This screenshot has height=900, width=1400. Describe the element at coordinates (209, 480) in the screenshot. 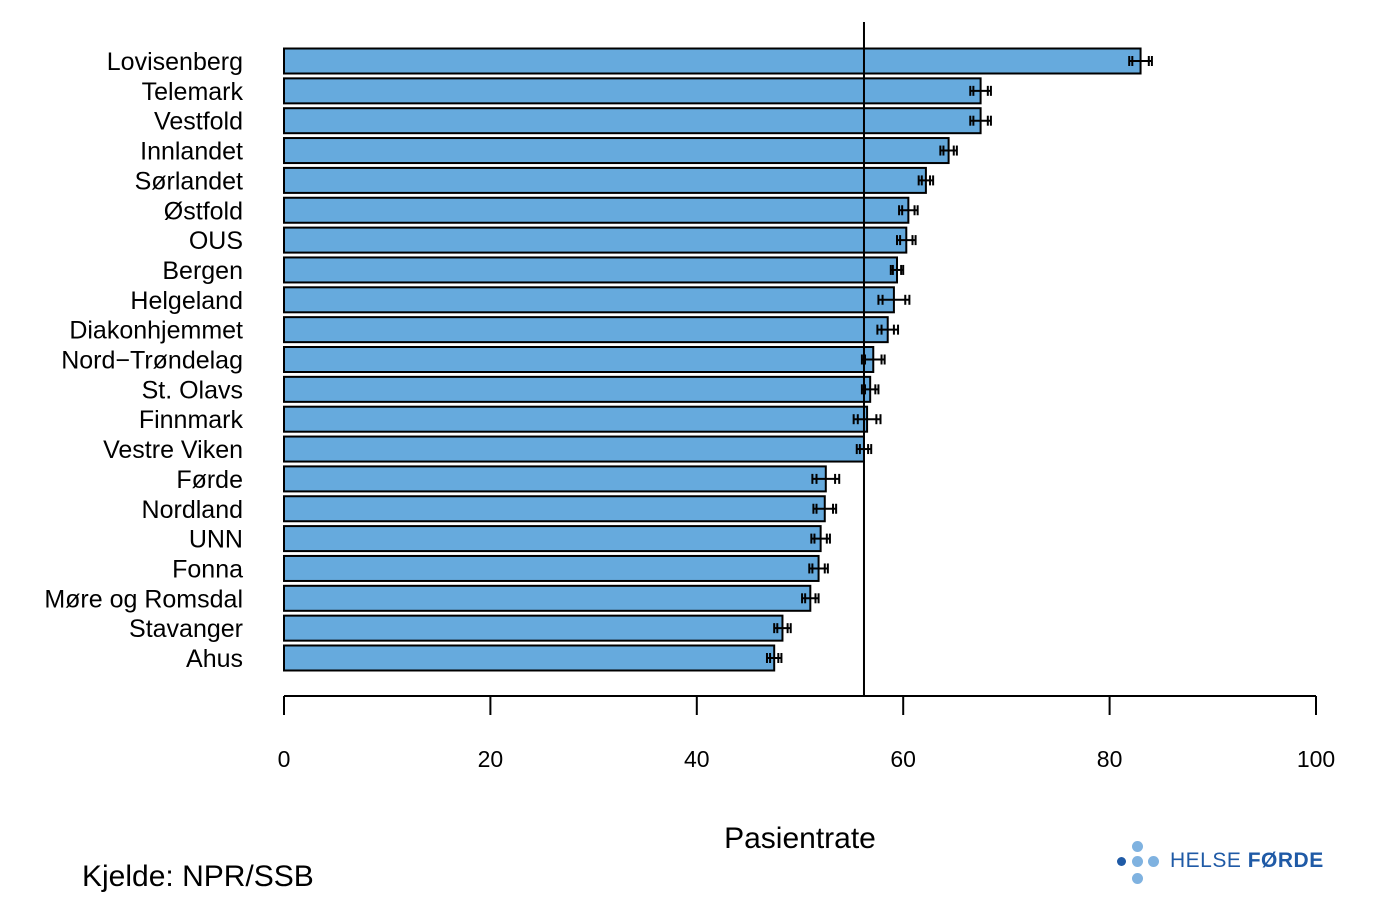

I see `category-label: Førde` at that location.